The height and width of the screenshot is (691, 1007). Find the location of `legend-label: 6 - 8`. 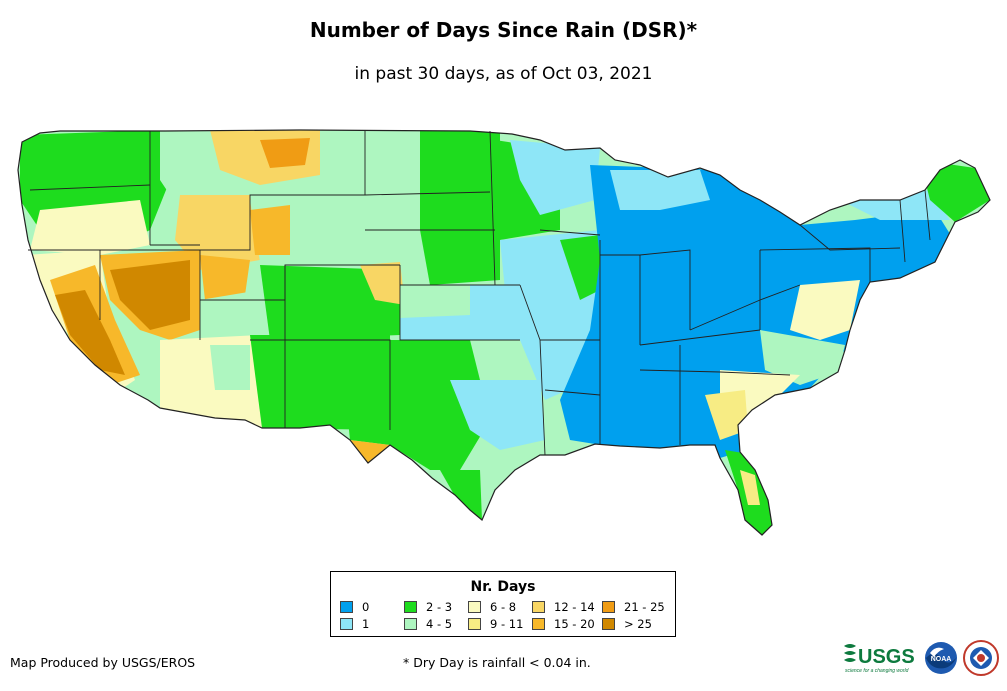

legend-label: 6 - 8 is located at coordinates (503, 607).